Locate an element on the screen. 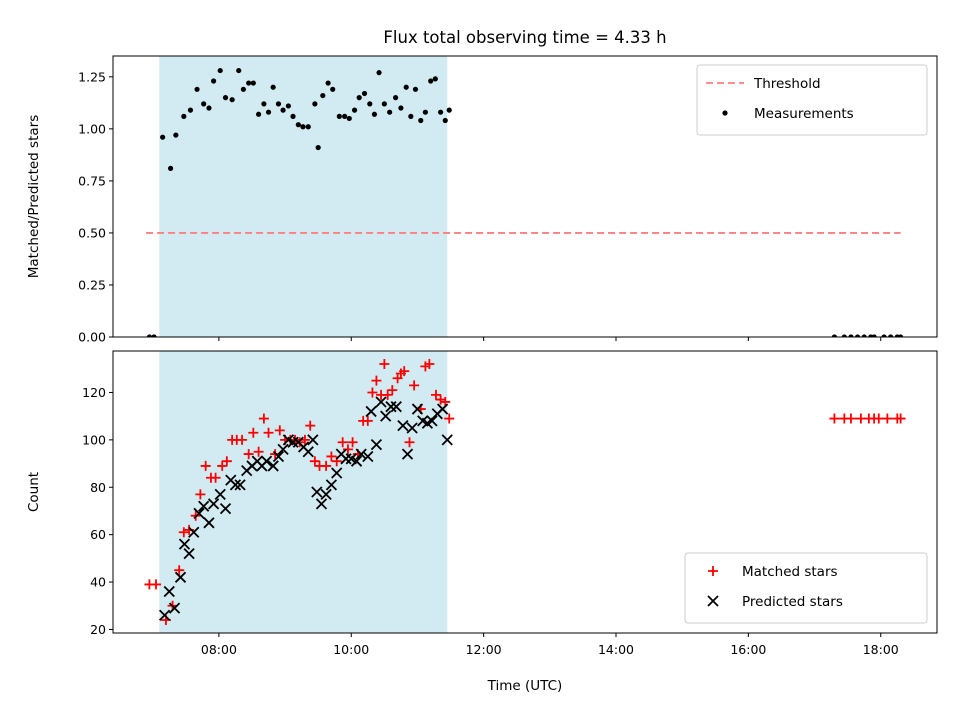 This screenshot has height=720, width=960. x-tick-label: 16:00 is located at coordinates (748, 649).